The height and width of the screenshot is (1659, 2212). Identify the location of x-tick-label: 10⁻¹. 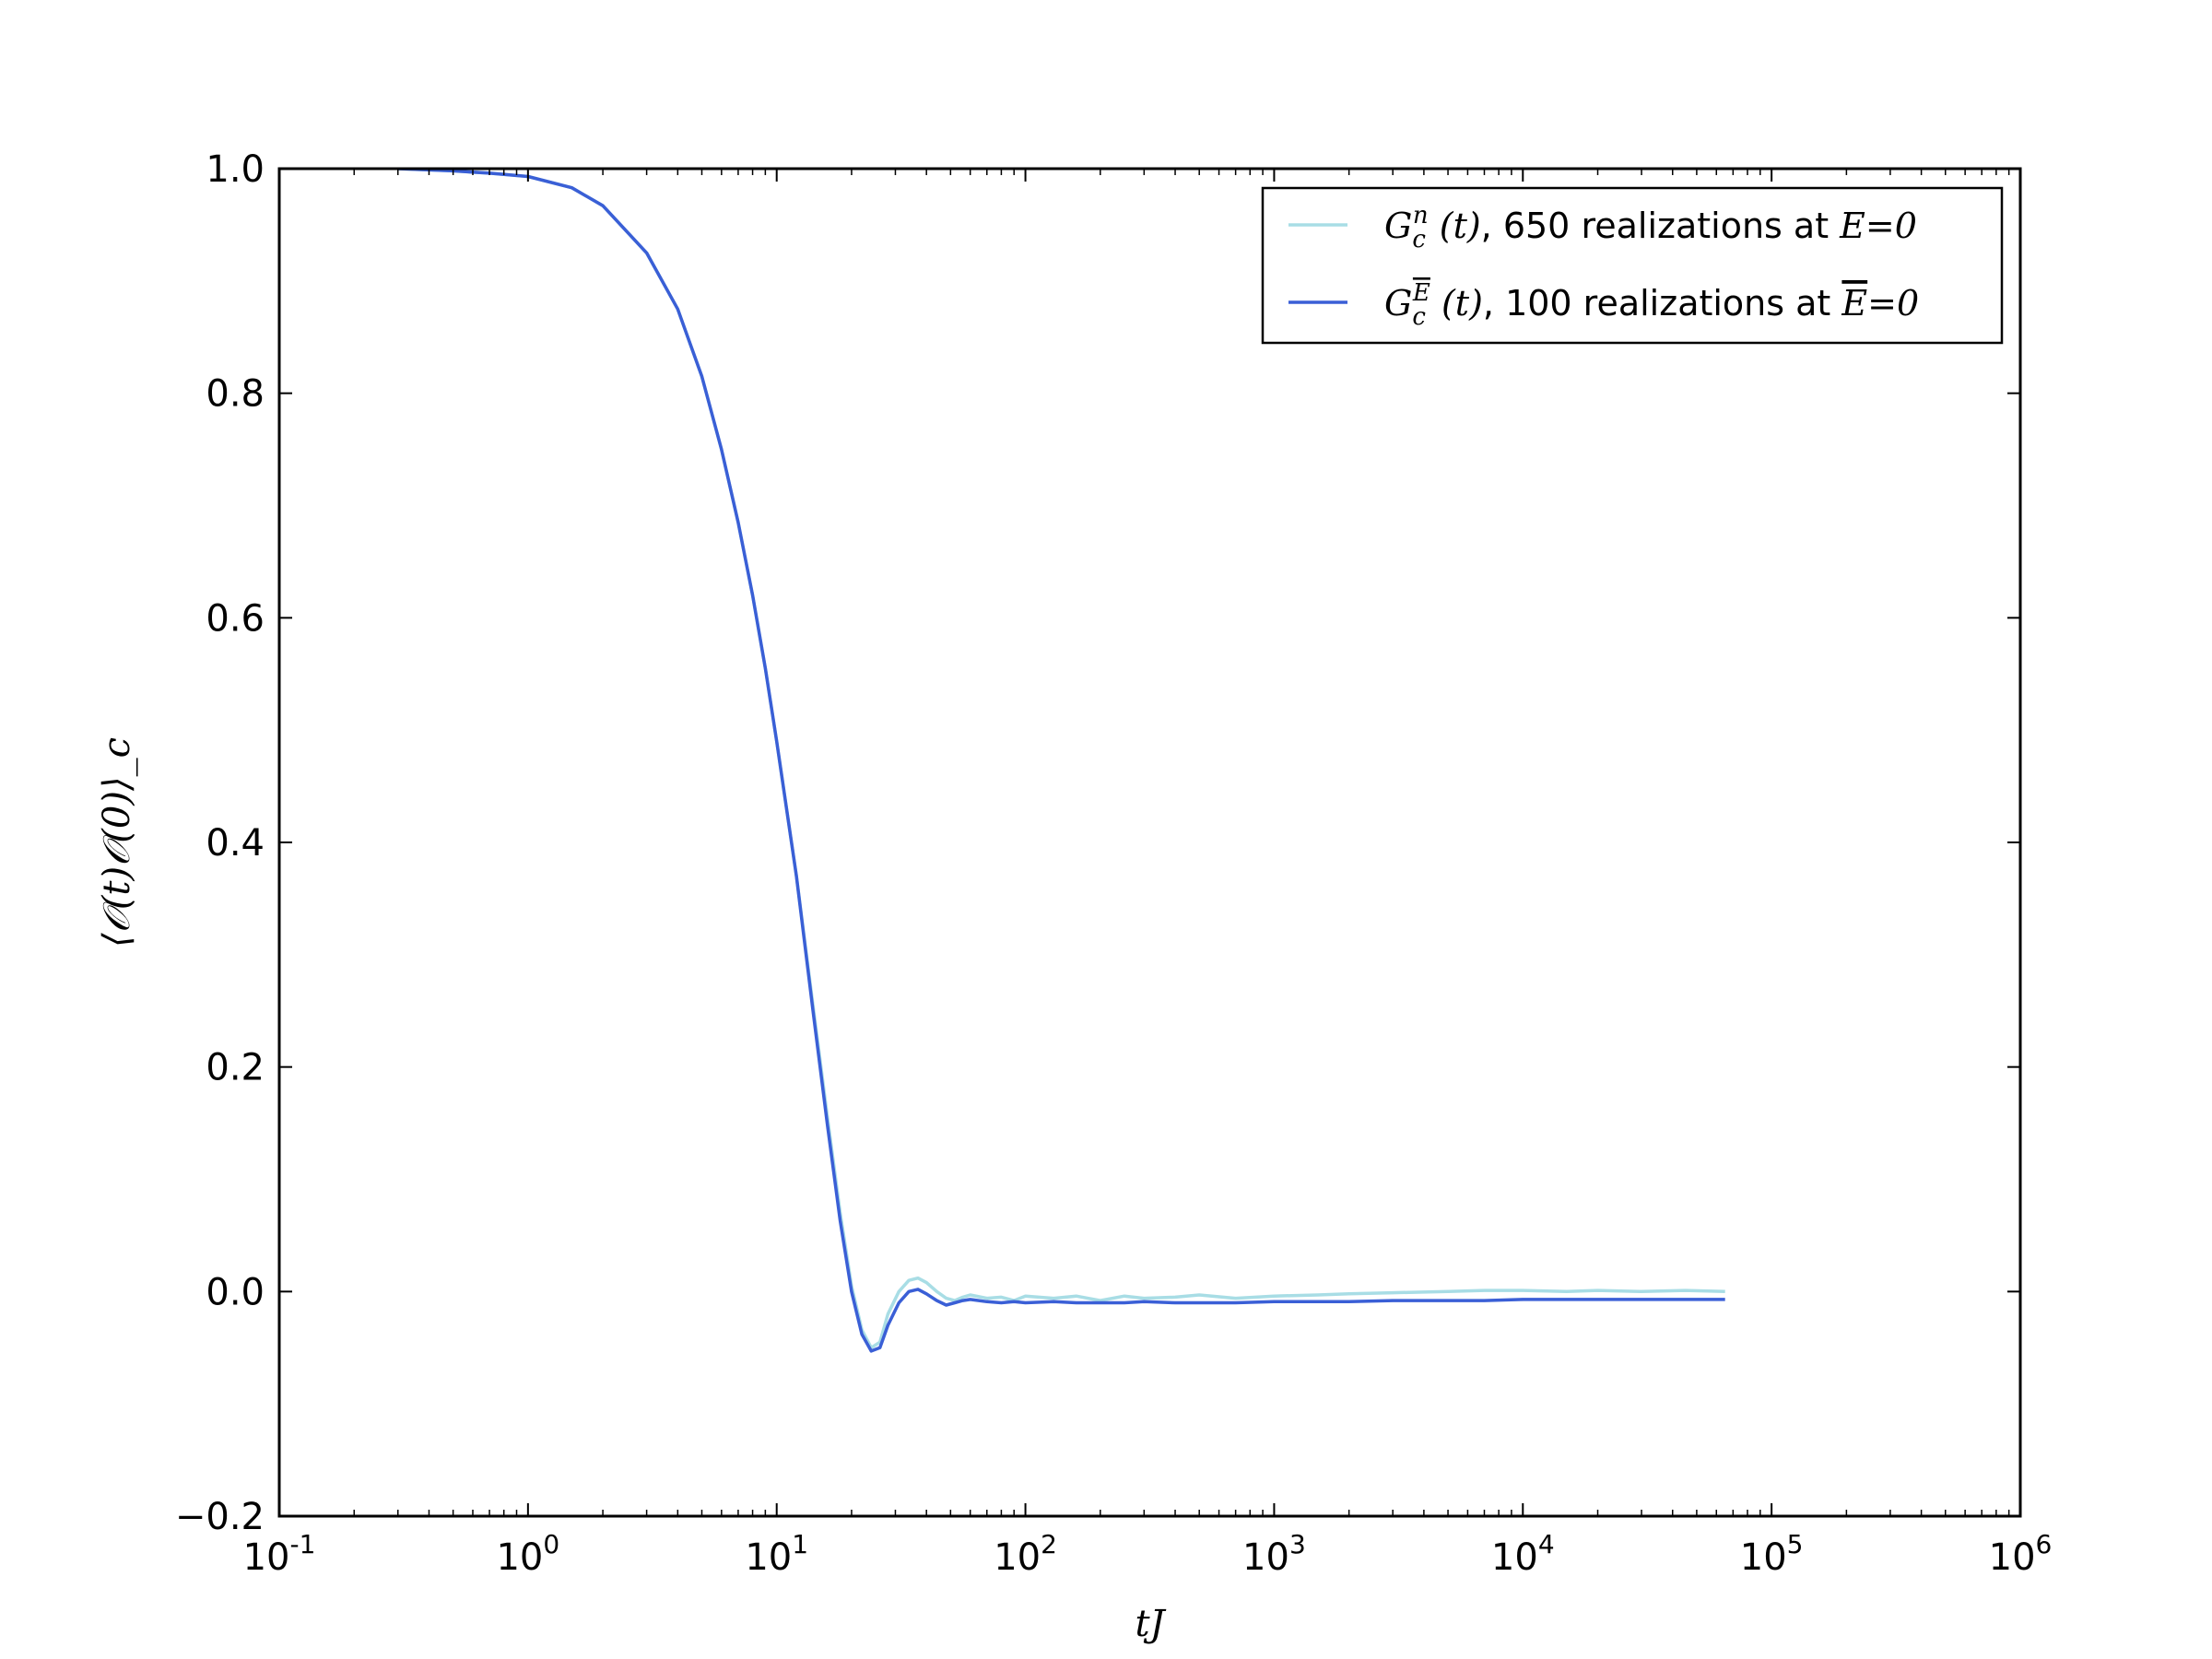
(279, 1554).